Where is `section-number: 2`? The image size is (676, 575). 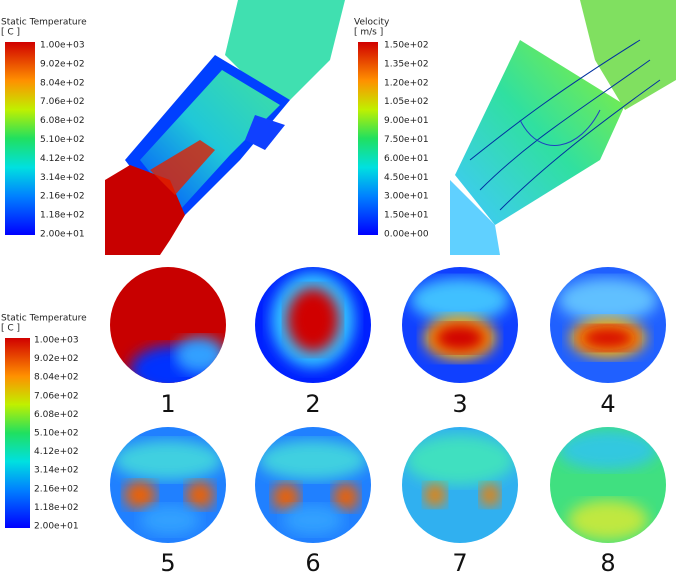
section-number: 2 is located at coordinates (312, 404).